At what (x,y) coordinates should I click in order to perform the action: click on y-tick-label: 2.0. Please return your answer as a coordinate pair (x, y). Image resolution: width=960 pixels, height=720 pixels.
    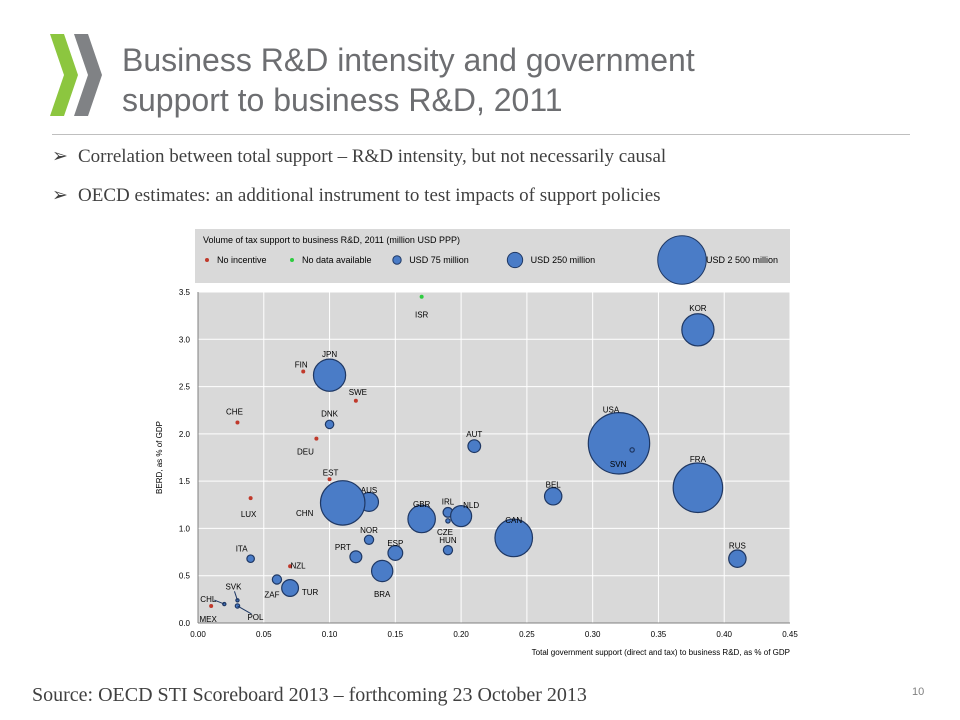
    Looking at the image, I should click on (185, 434).